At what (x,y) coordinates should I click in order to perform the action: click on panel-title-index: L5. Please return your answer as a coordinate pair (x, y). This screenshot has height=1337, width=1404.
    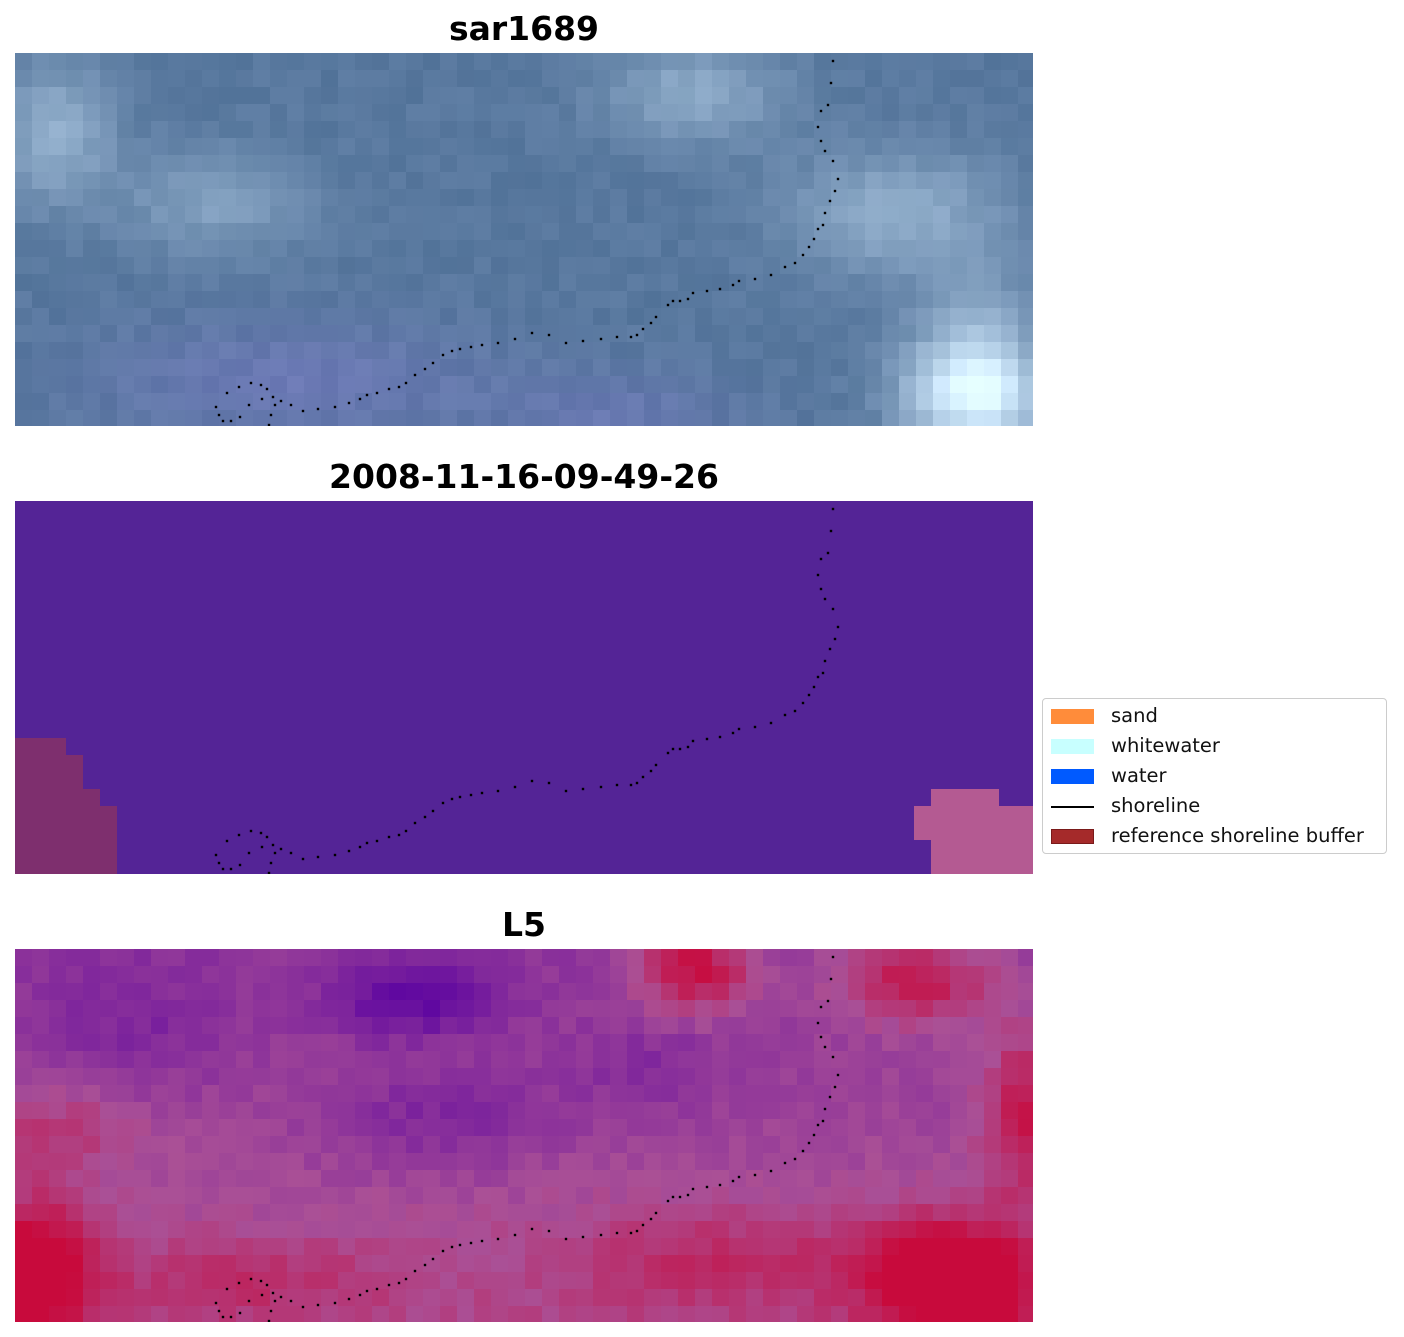
    Looking at the image, I should click on (524, 924).